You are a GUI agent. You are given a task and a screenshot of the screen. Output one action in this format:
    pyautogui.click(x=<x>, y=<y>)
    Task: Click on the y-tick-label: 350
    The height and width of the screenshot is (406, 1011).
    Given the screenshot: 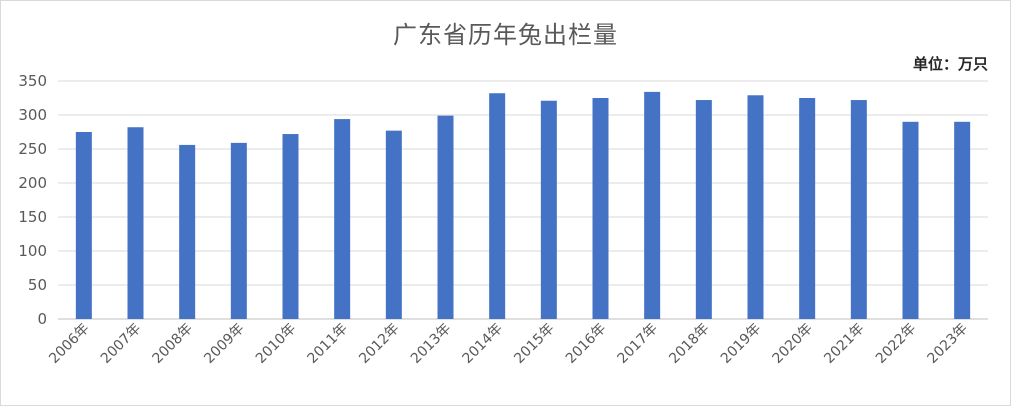 What is the action you would take?
    pyautogui.click(x=32, y=81)
    